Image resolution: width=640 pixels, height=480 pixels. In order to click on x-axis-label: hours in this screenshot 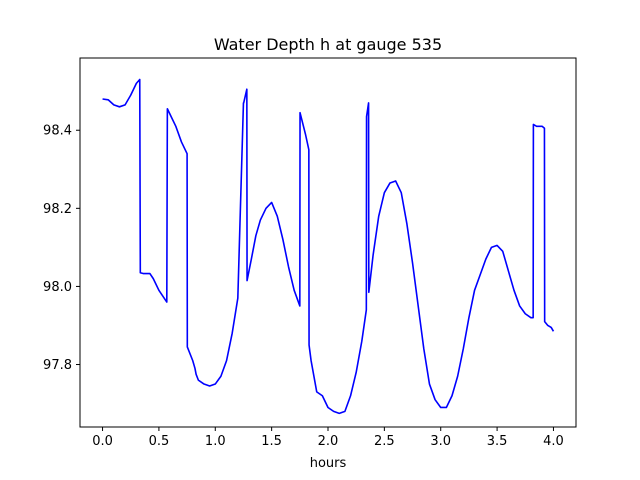, I will do `click(328, 463)`.